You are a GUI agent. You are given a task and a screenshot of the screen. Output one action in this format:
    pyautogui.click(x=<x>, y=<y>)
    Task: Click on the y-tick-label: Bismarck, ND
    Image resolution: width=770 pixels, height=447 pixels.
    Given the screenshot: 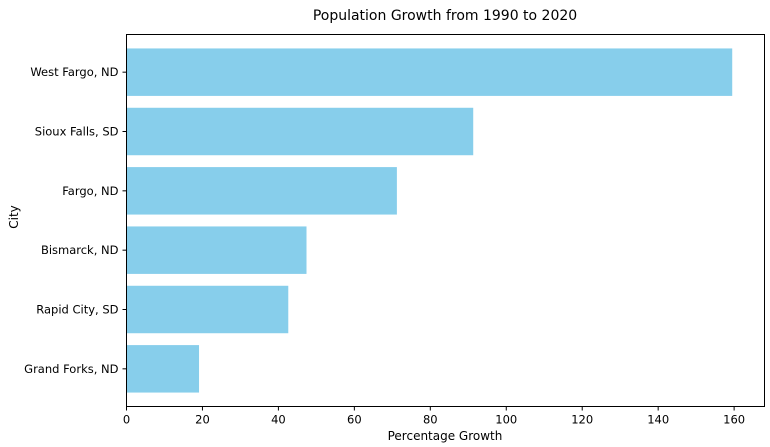 What is the action you would take?
    pyautogui.click(x=80, y=250)
    